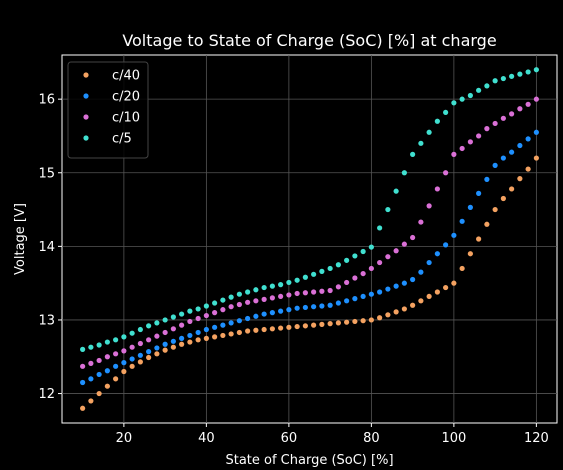  I want to click on x-tick-label: 100, so click(453, 438).